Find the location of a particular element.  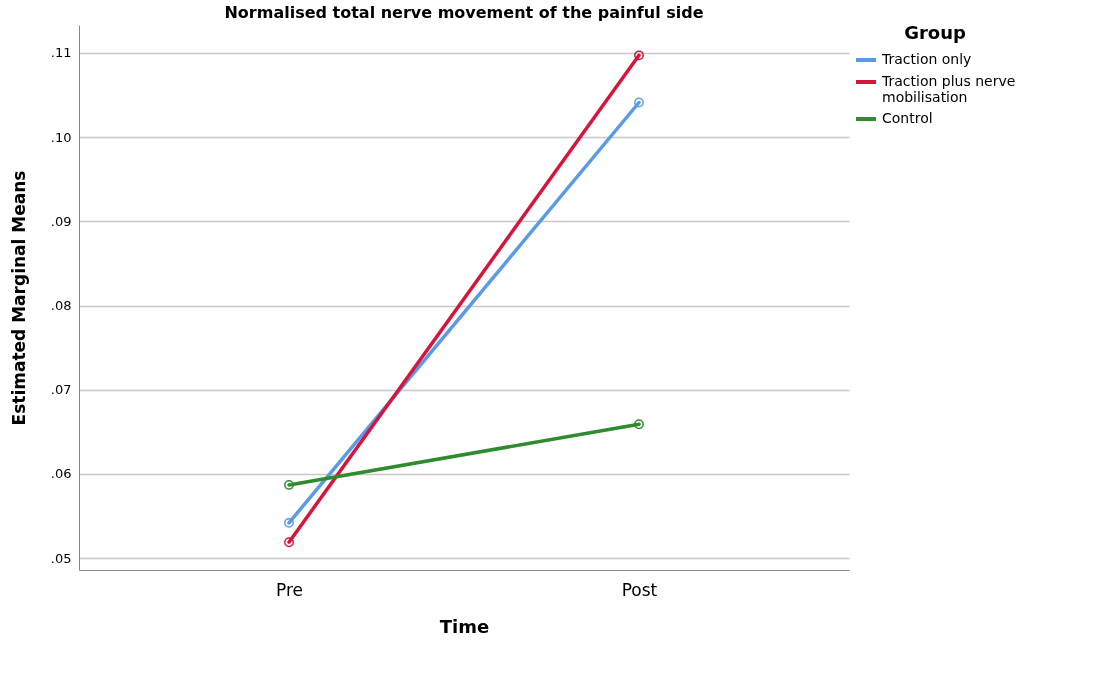

y-tick-label: .11 is located at coordinates (61, 53).